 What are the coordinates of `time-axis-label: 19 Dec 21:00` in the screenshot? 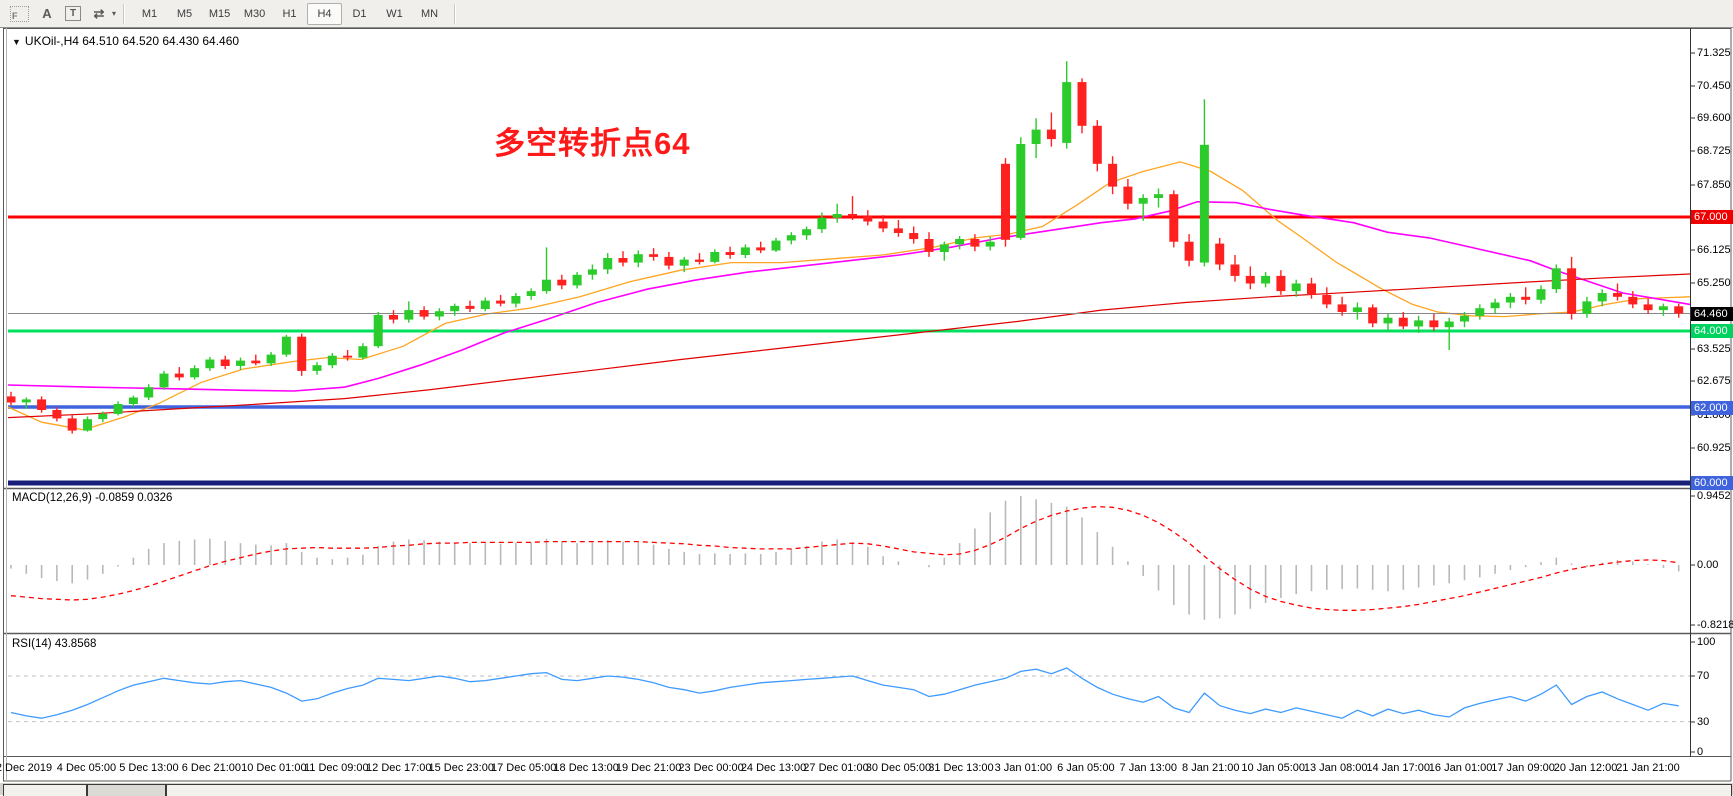 It's located at (648, 768).